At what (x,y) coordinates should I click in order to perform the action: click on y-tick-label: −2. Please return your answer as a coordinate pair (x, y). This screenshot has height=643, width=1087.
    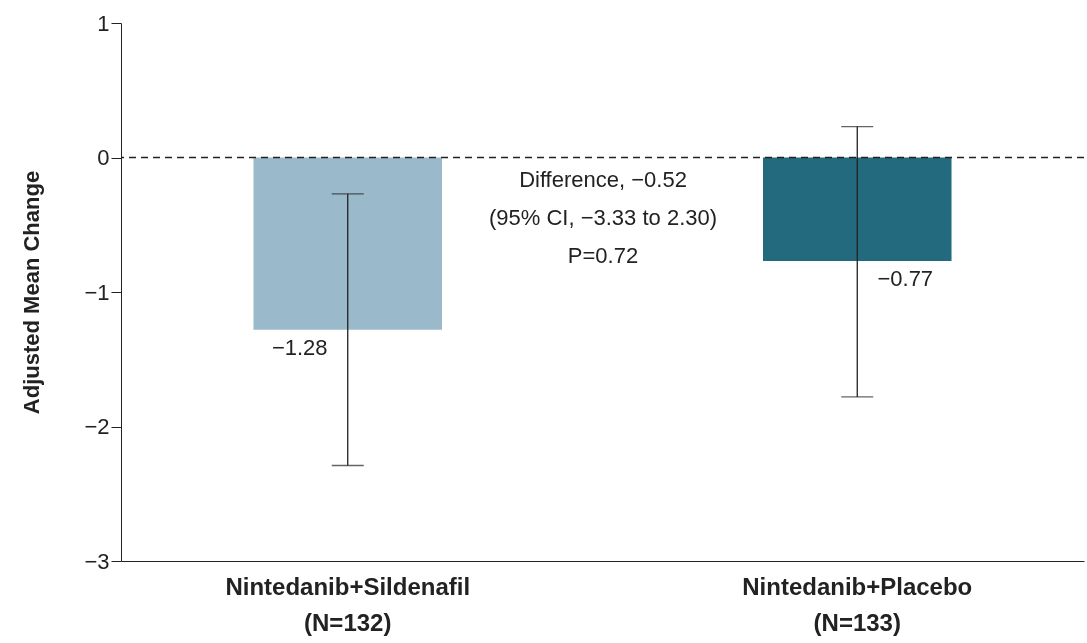
    Looking at the image, I should click on (97, 426).